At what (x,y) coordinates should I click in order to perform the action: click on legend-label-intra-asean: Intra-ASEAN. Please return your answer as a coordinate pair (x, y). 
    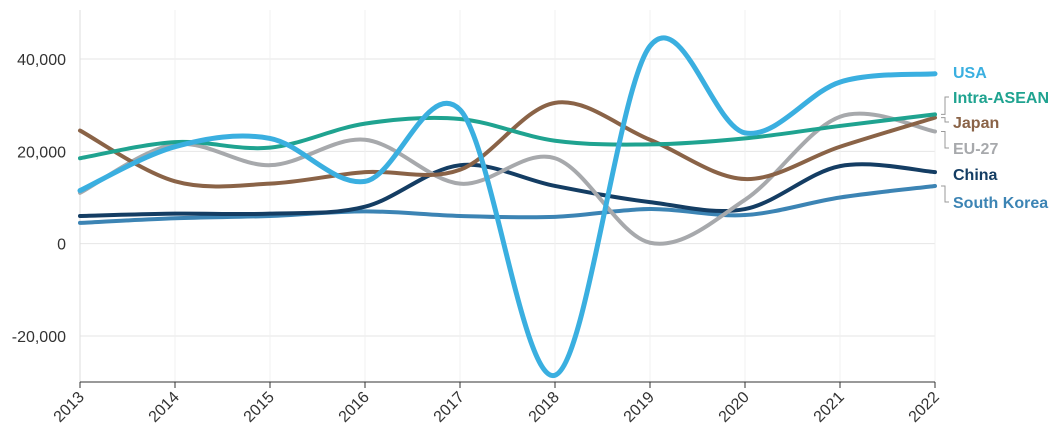
    Looking at the image, I should click on (1001, 98).